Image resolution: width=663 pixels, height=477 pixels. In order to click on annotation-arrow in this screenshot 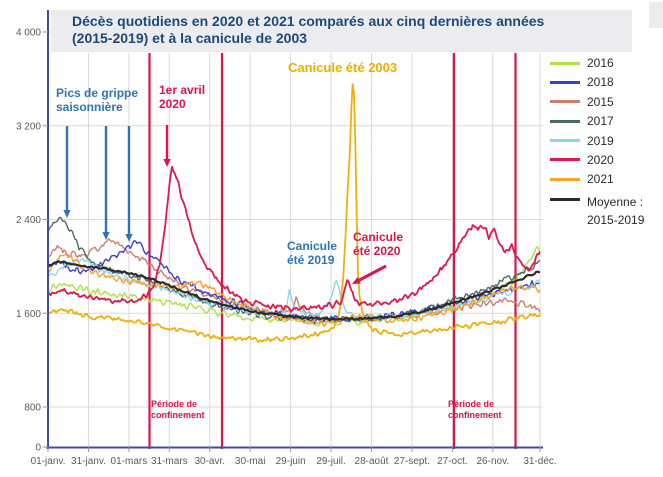, I will do `click(372, 273)`.